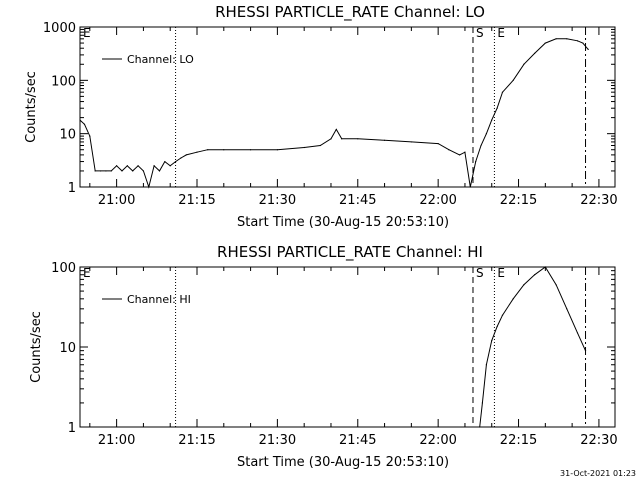 The image size is (640, 484). What do you see at coordinates (160, 59) in the screenshot?
I see `legend-label: Channel: LO` at bounding box center [160, 59].